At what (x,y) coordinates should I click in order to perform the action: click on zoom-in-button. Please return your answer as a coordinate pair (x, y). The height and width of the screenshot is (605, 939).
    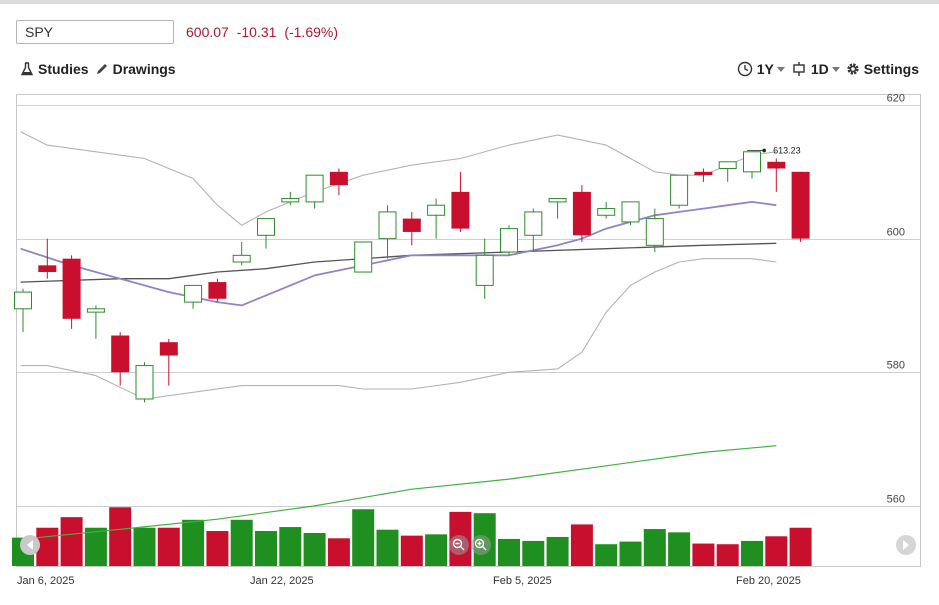
    Looking at the image, I should click on (481, 545).